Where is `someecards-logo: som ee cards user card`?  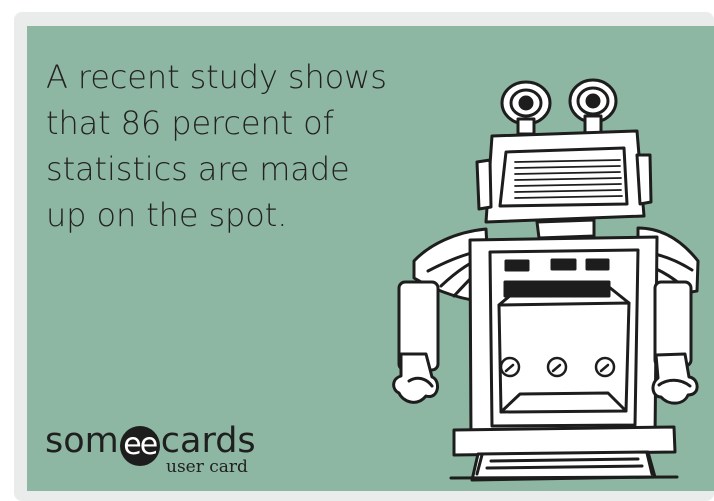
someecards-logo: som ee cards user card is located at coordinates (165, 451).